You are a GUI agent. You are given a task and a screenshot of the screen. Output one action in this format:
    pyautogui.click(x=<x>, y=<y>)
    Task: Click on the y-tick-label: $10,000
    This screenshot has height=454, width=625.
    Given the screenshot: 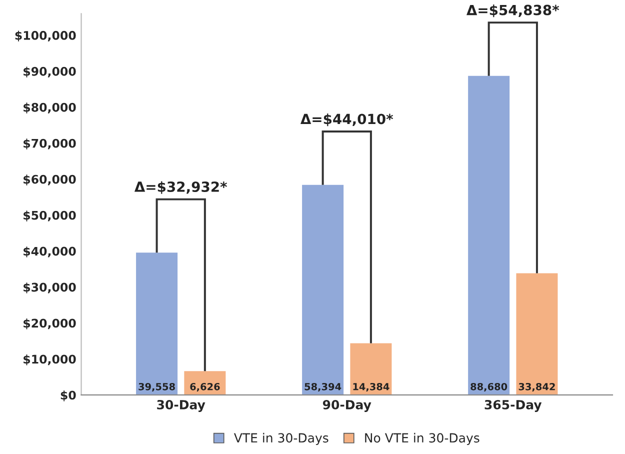 What is the action you would take?
    pyautogui.click(x=50, y=360)
    